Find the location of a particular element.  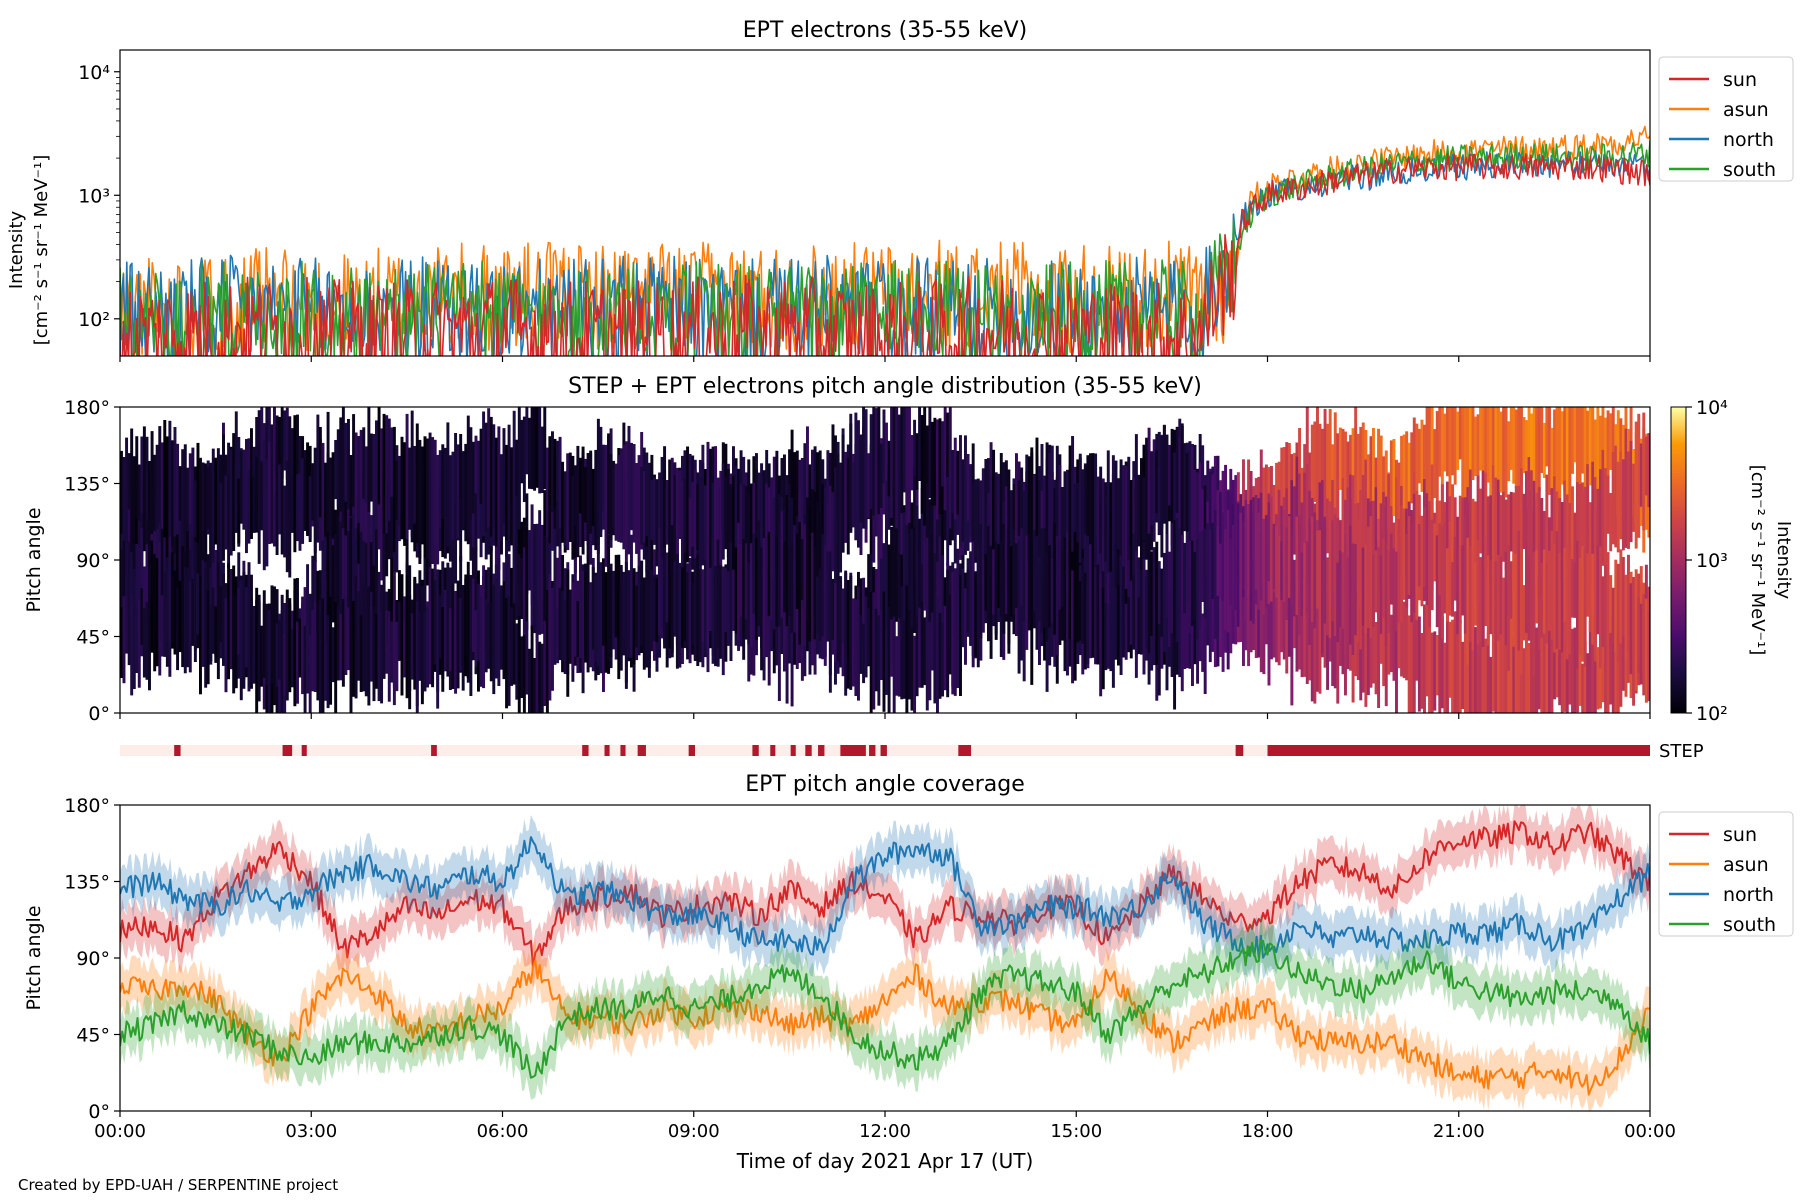

legend-box is located at coordinates (1726, 874).